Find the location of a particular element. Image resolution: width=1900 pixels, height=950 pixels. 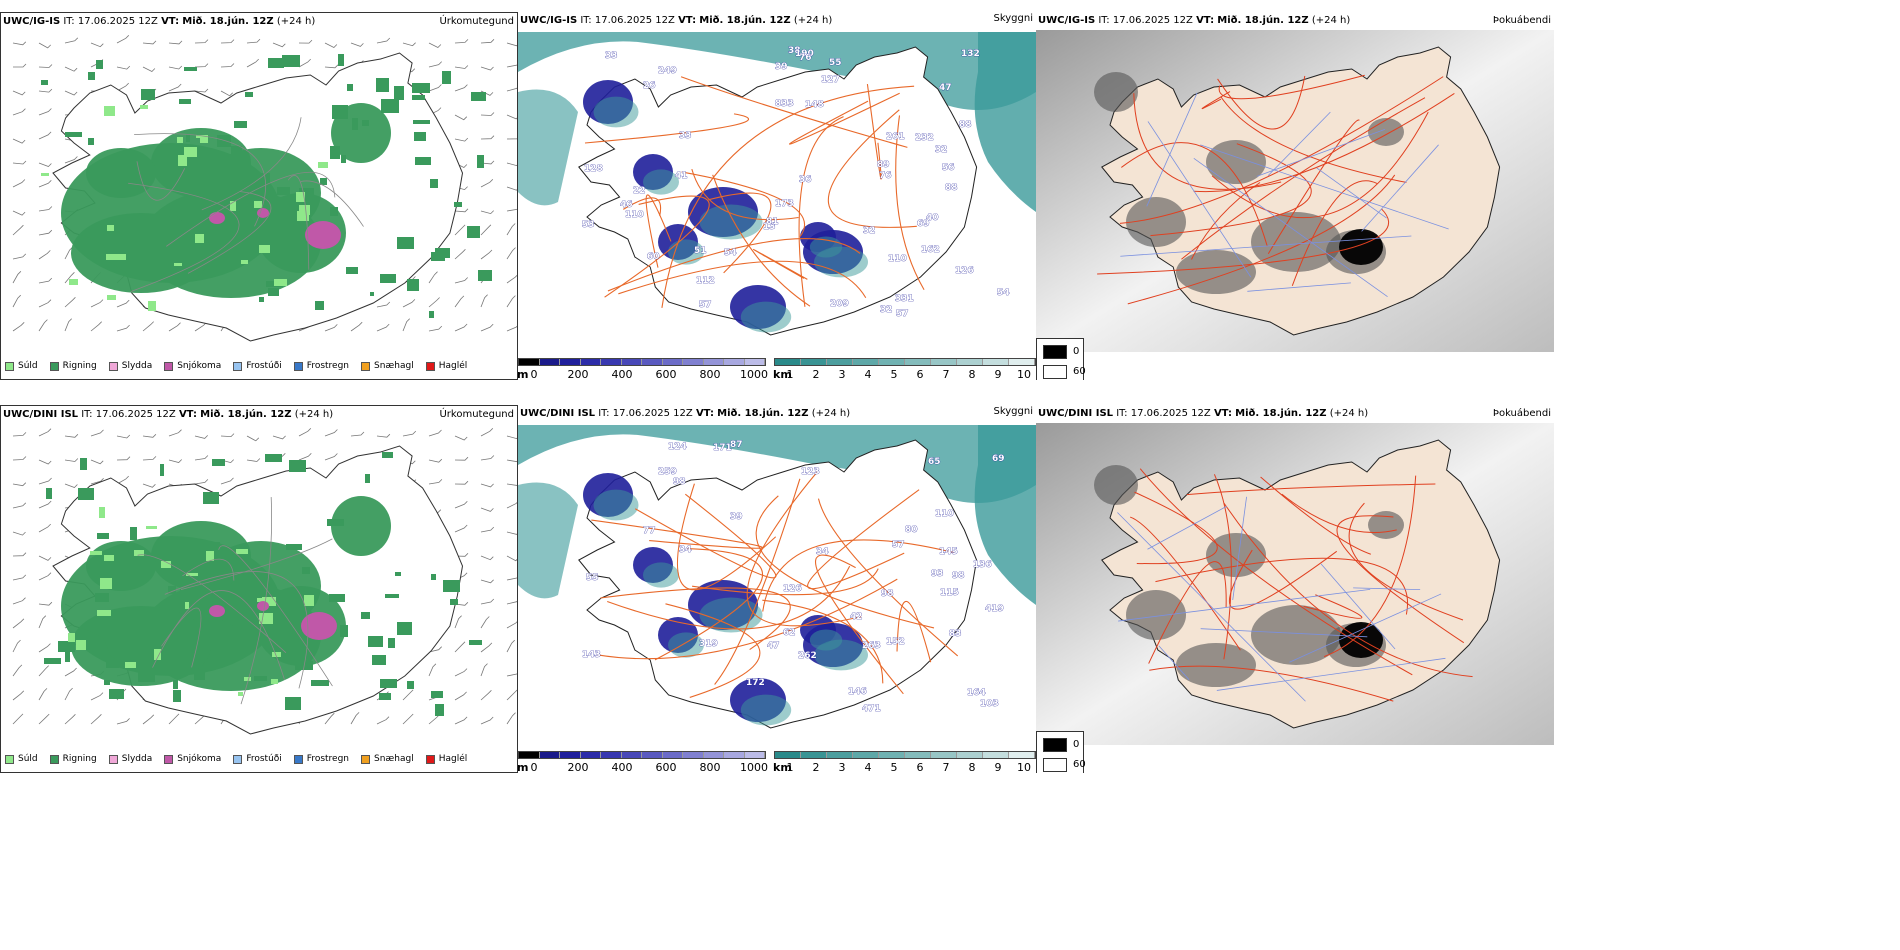

ceiling-value-label: 87 is located at coordinates (736, 445).